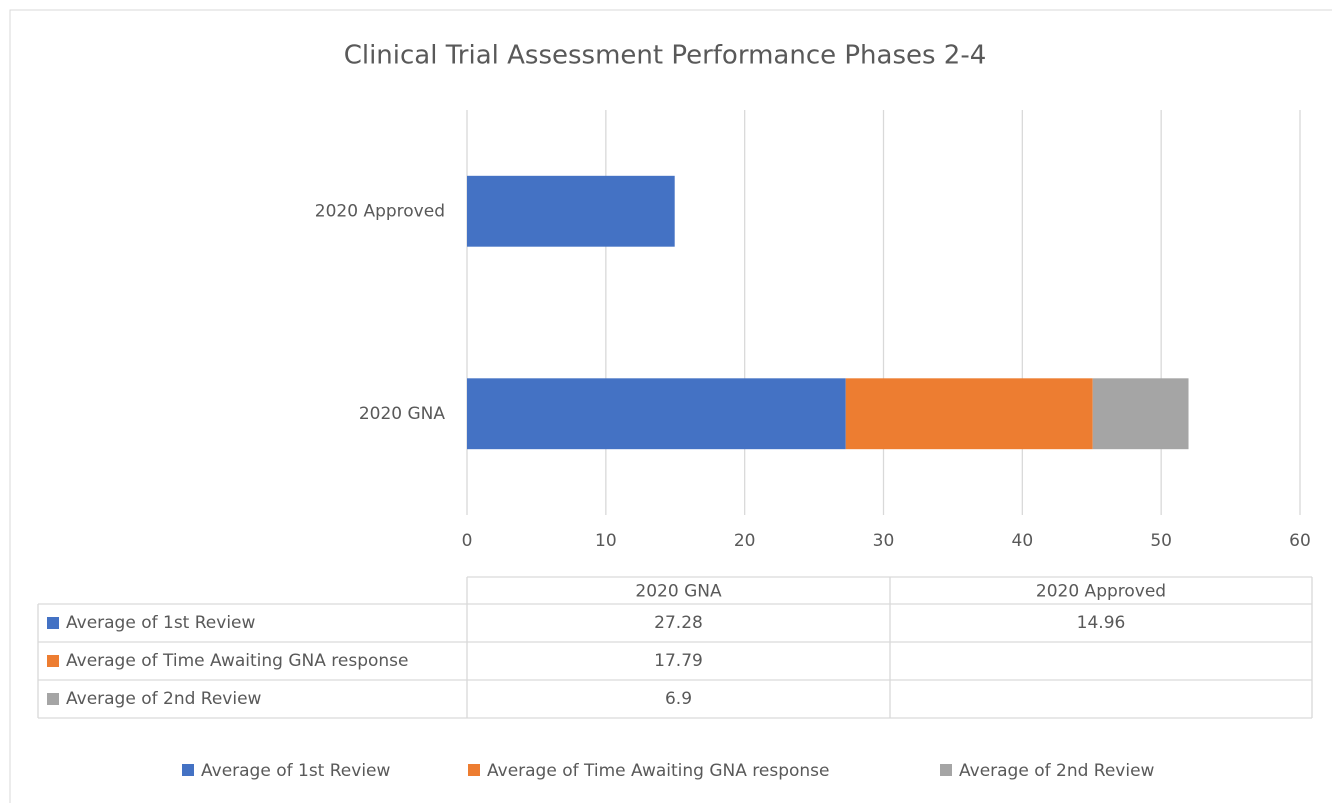 The image size is (1332, 807). What do you see at coordinates (745, 541) in the screenshot?
I see `x-tick-label: 20` at bounding box center [745, 541].